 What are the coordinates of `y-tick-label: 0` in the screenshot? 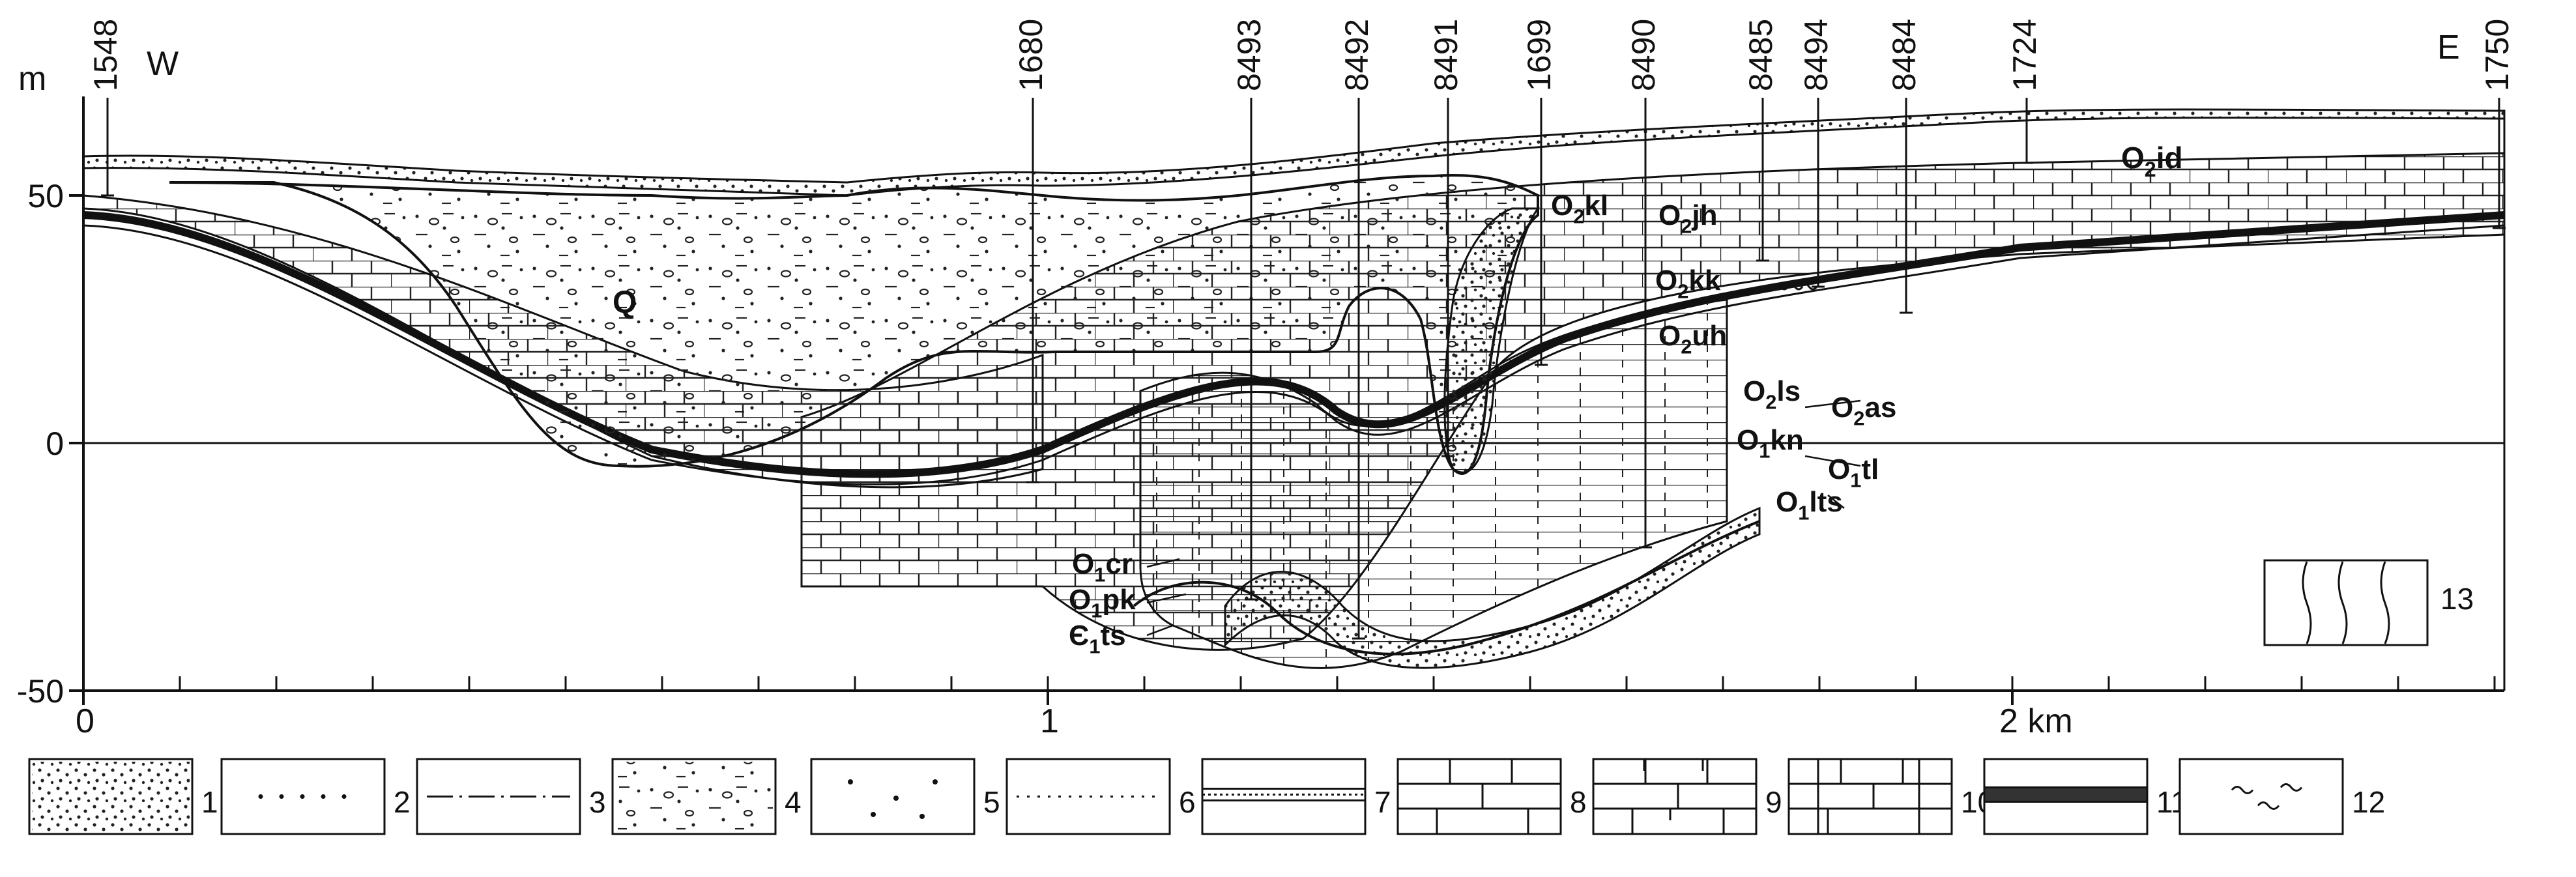 It's located at (55, 443).